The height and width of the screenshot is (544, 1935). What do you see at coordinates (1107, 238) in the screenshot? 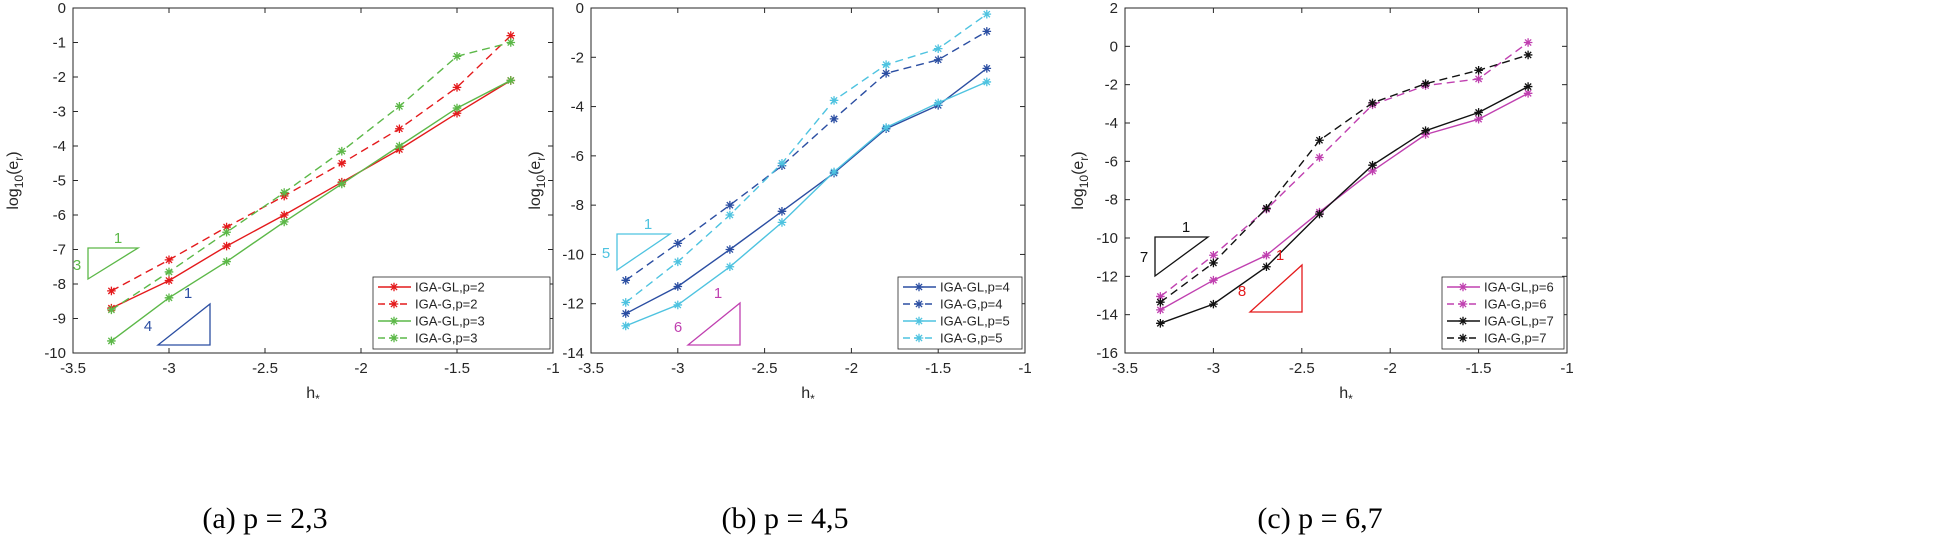
I see `y-tick-label: -10` at bounding box center [1107, 238].